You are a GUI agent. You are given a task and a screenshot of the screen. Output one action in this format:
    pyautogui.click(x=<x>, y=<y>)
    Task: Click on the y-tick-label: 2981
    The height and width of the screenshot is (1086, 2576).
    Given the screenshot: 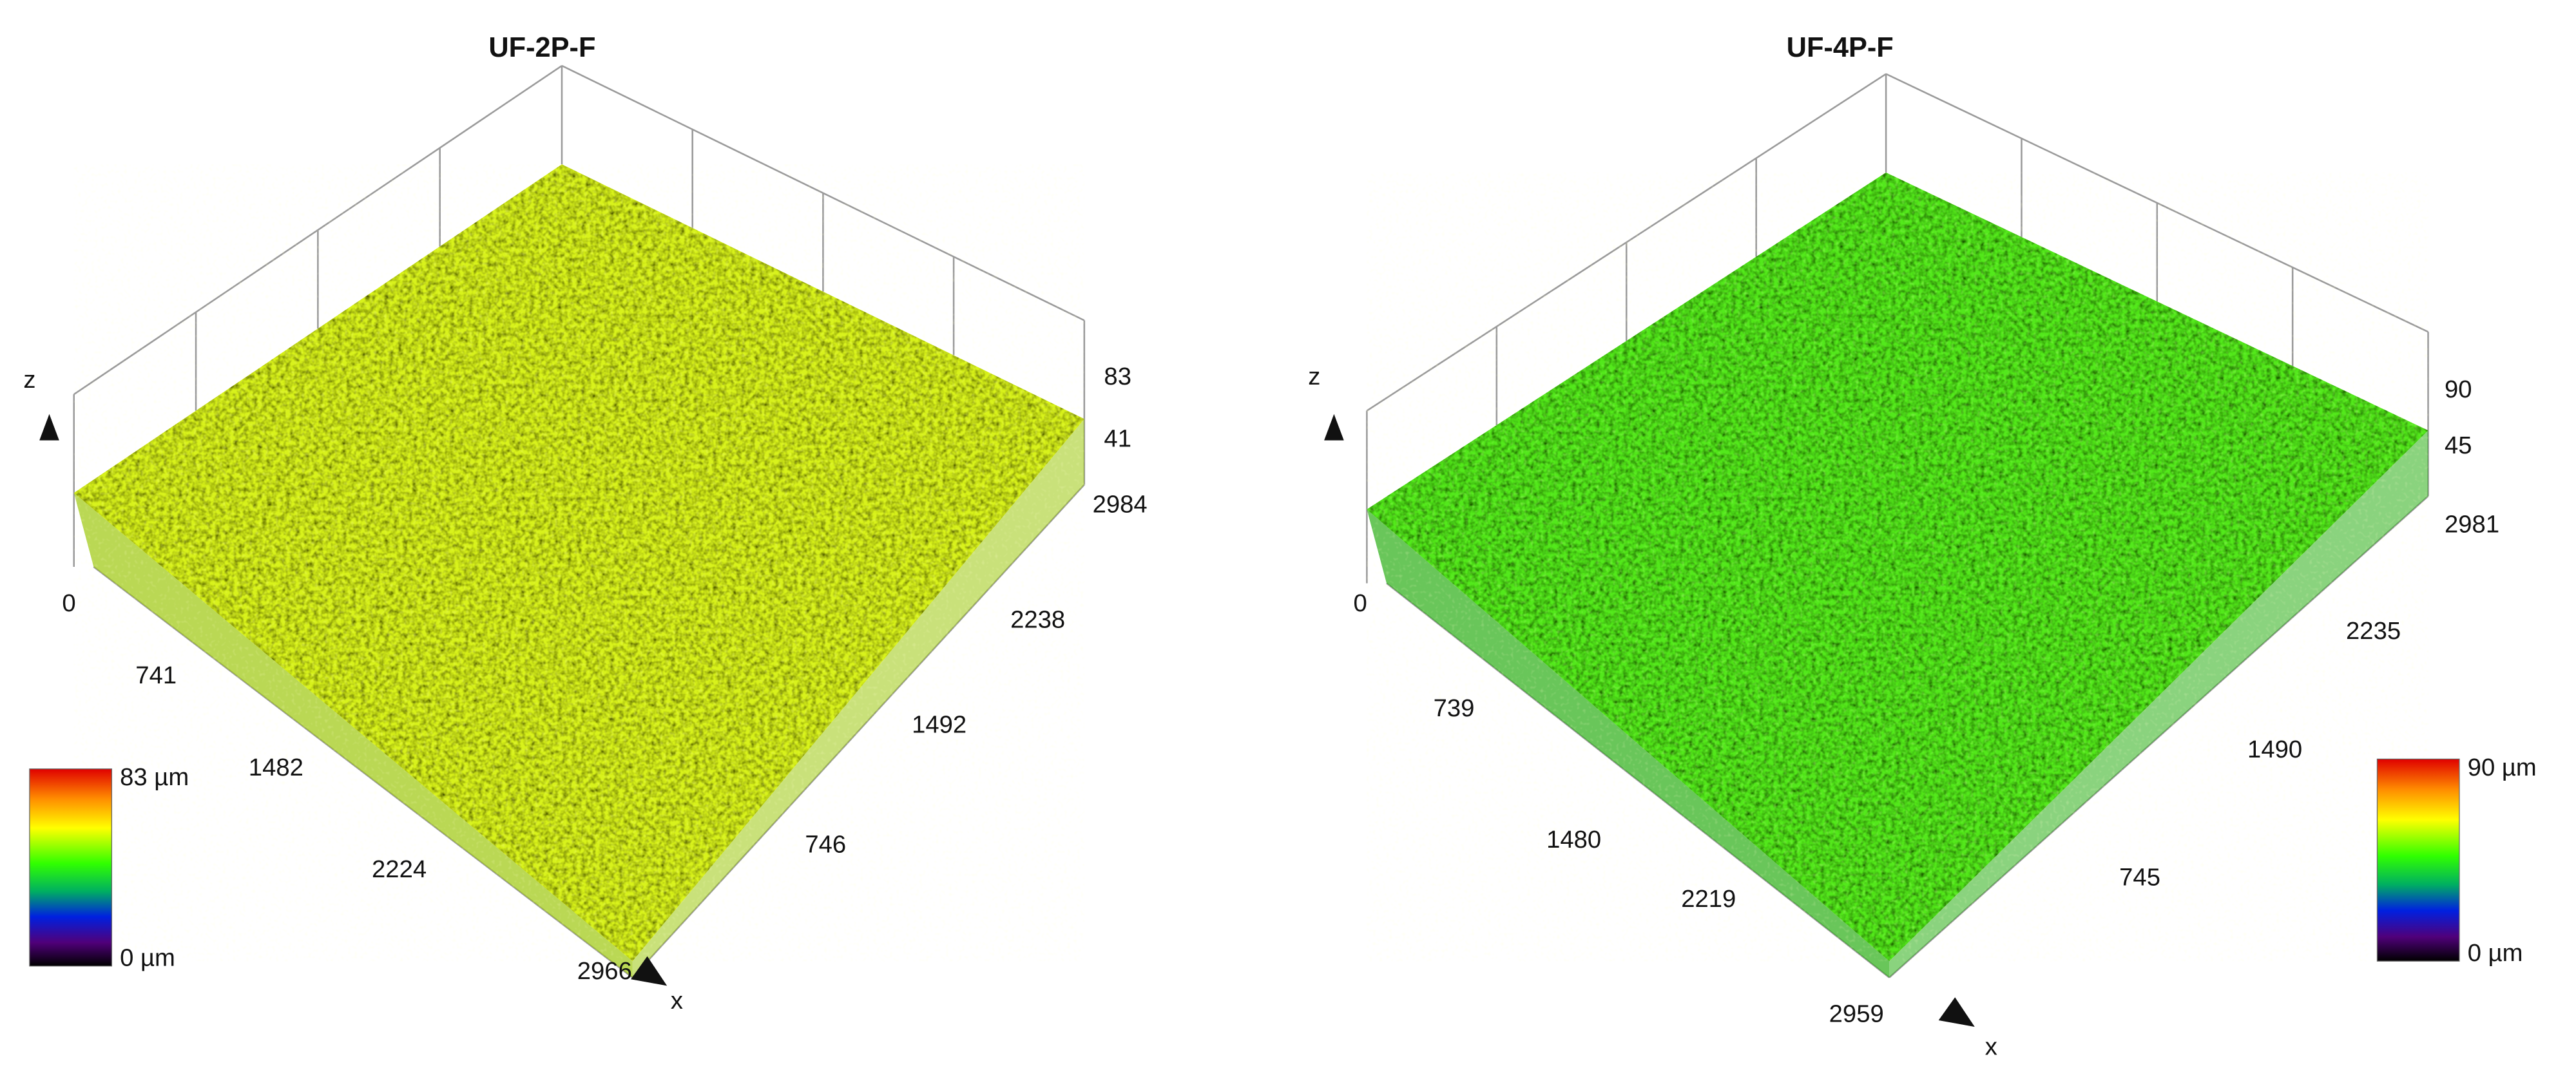 What is the action you would take?
    pyautogui.click(x=2472, y=524)
    